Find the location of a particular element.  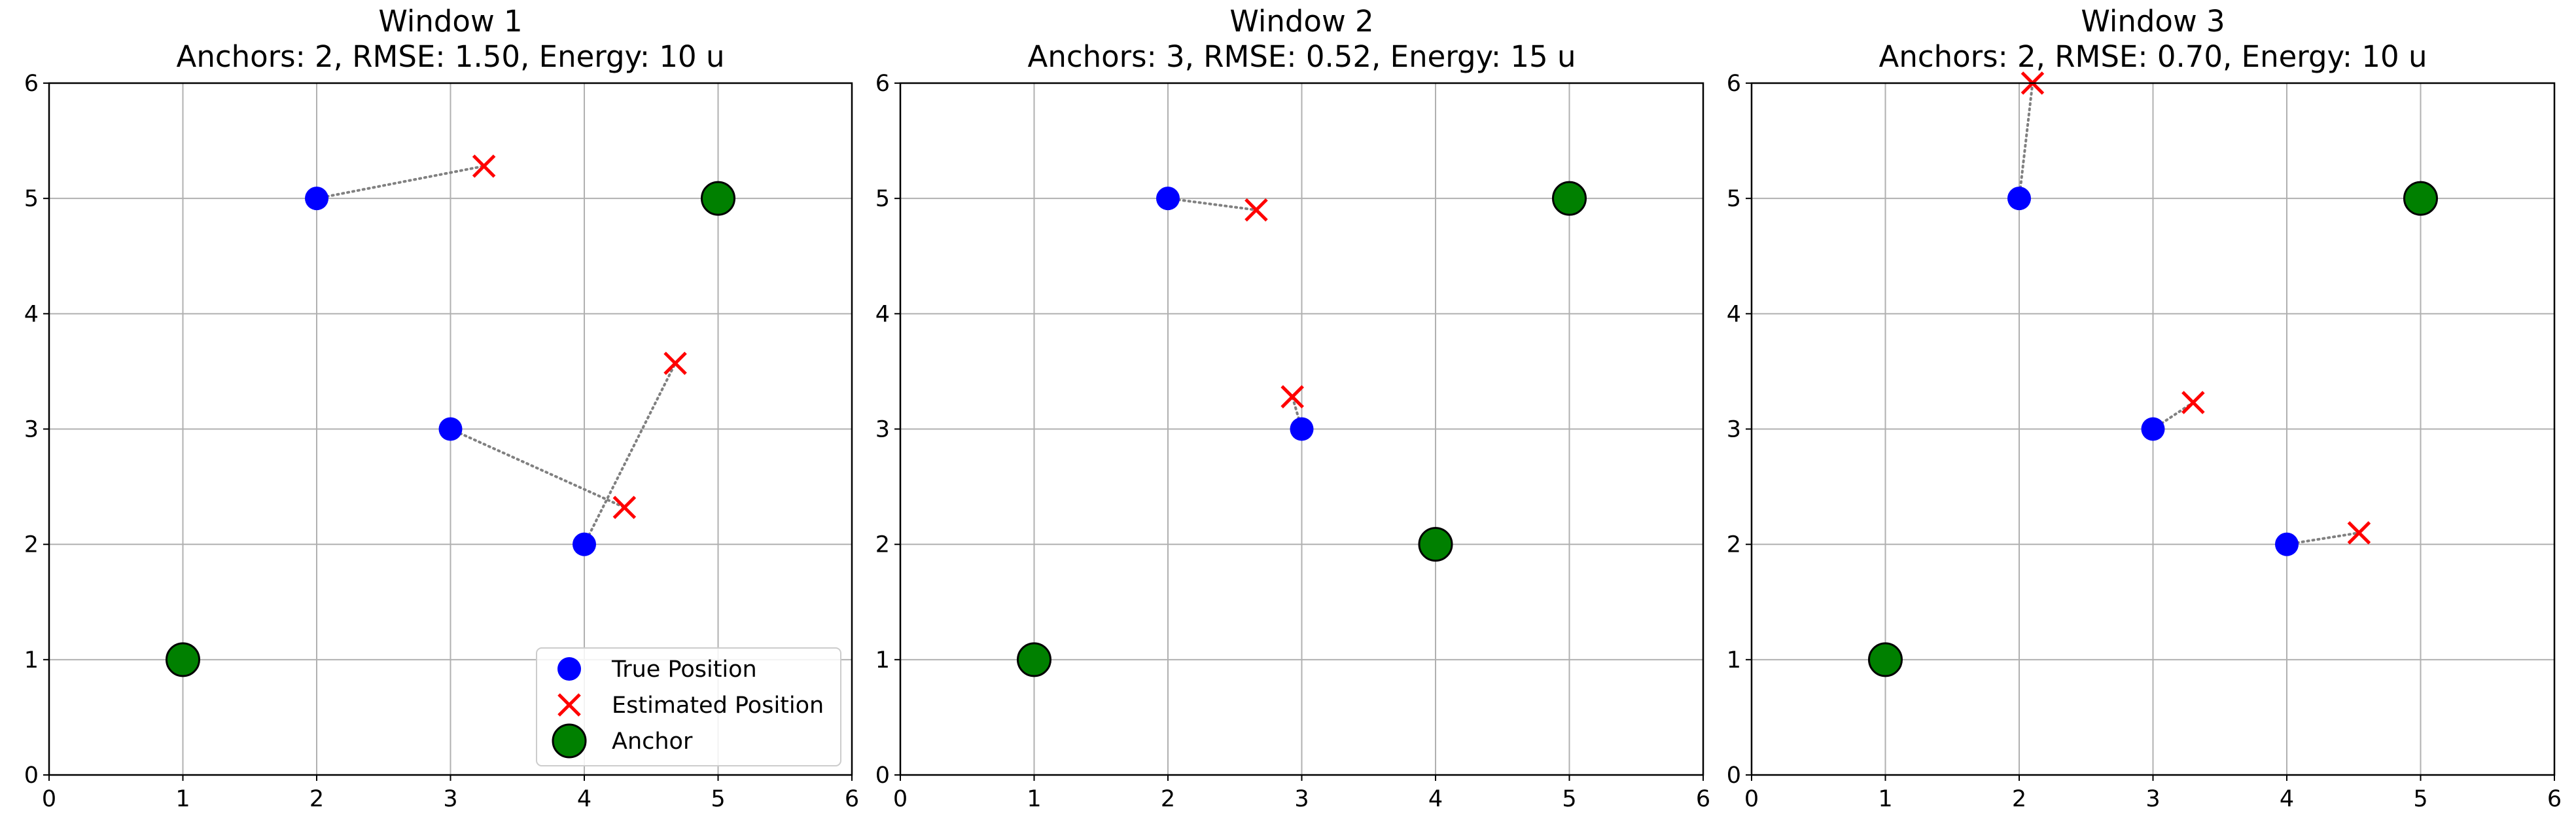

chart-title: Window 3 is located at coordinates (2153, 21).